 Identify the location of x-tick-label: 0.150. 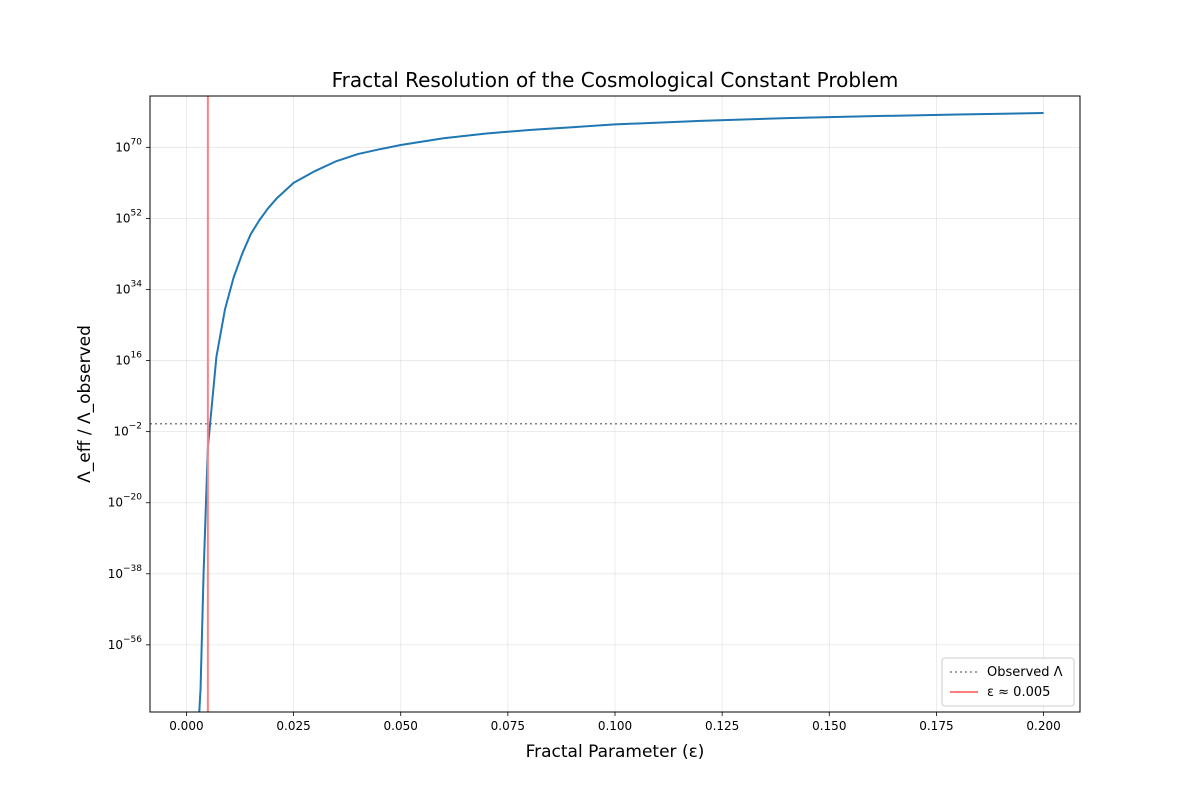
(829, 726).